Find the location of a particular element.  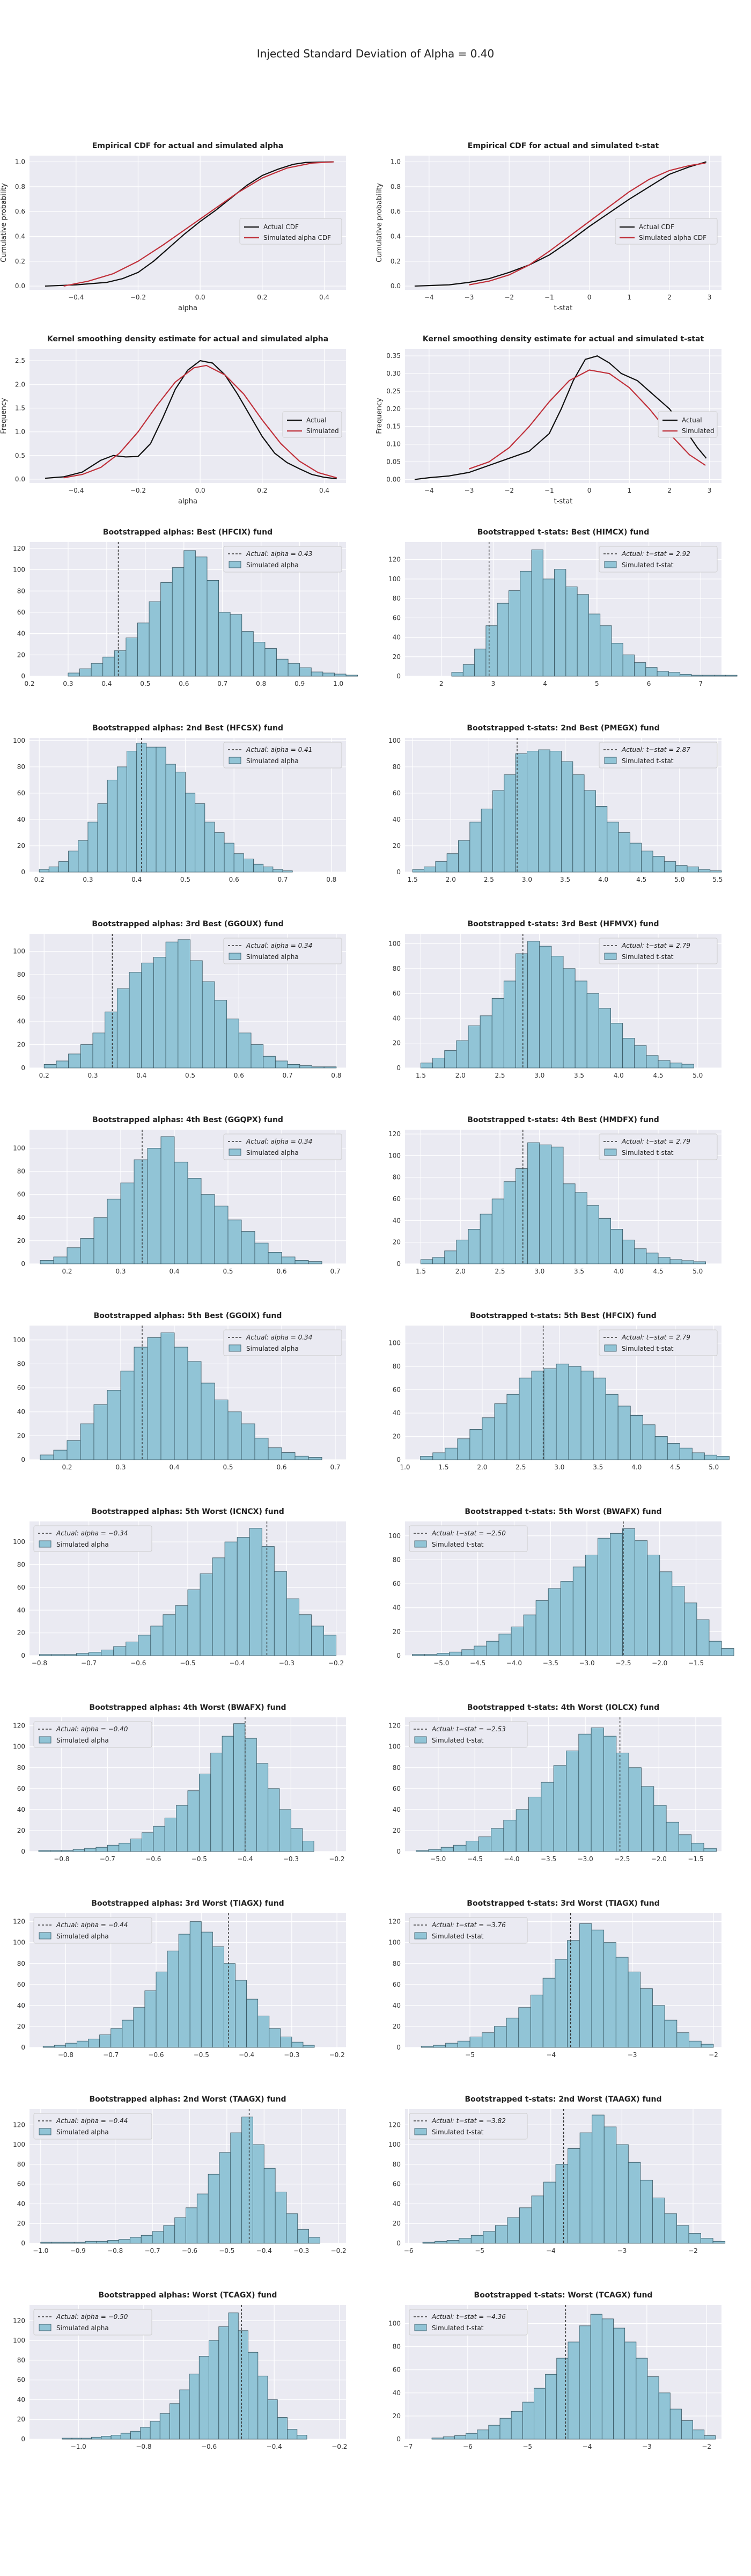

x-tick-label: 1.0 is located at coordinates (338, 683).